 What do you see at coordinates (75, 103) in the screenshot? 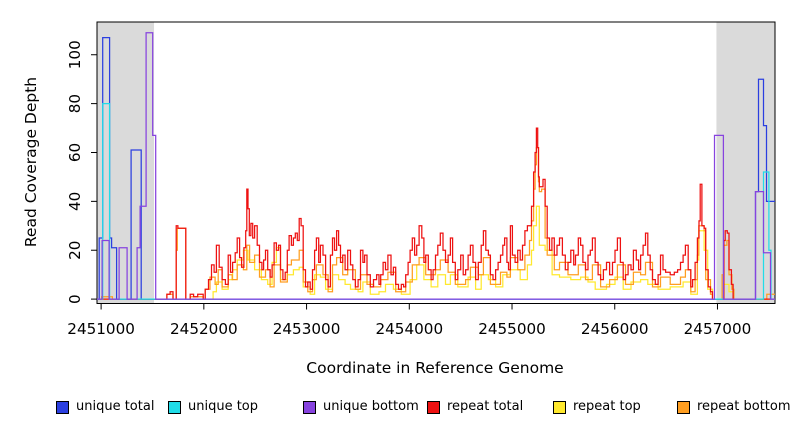
I see `y-tick-label: 80` at bounding box center [75, 103].